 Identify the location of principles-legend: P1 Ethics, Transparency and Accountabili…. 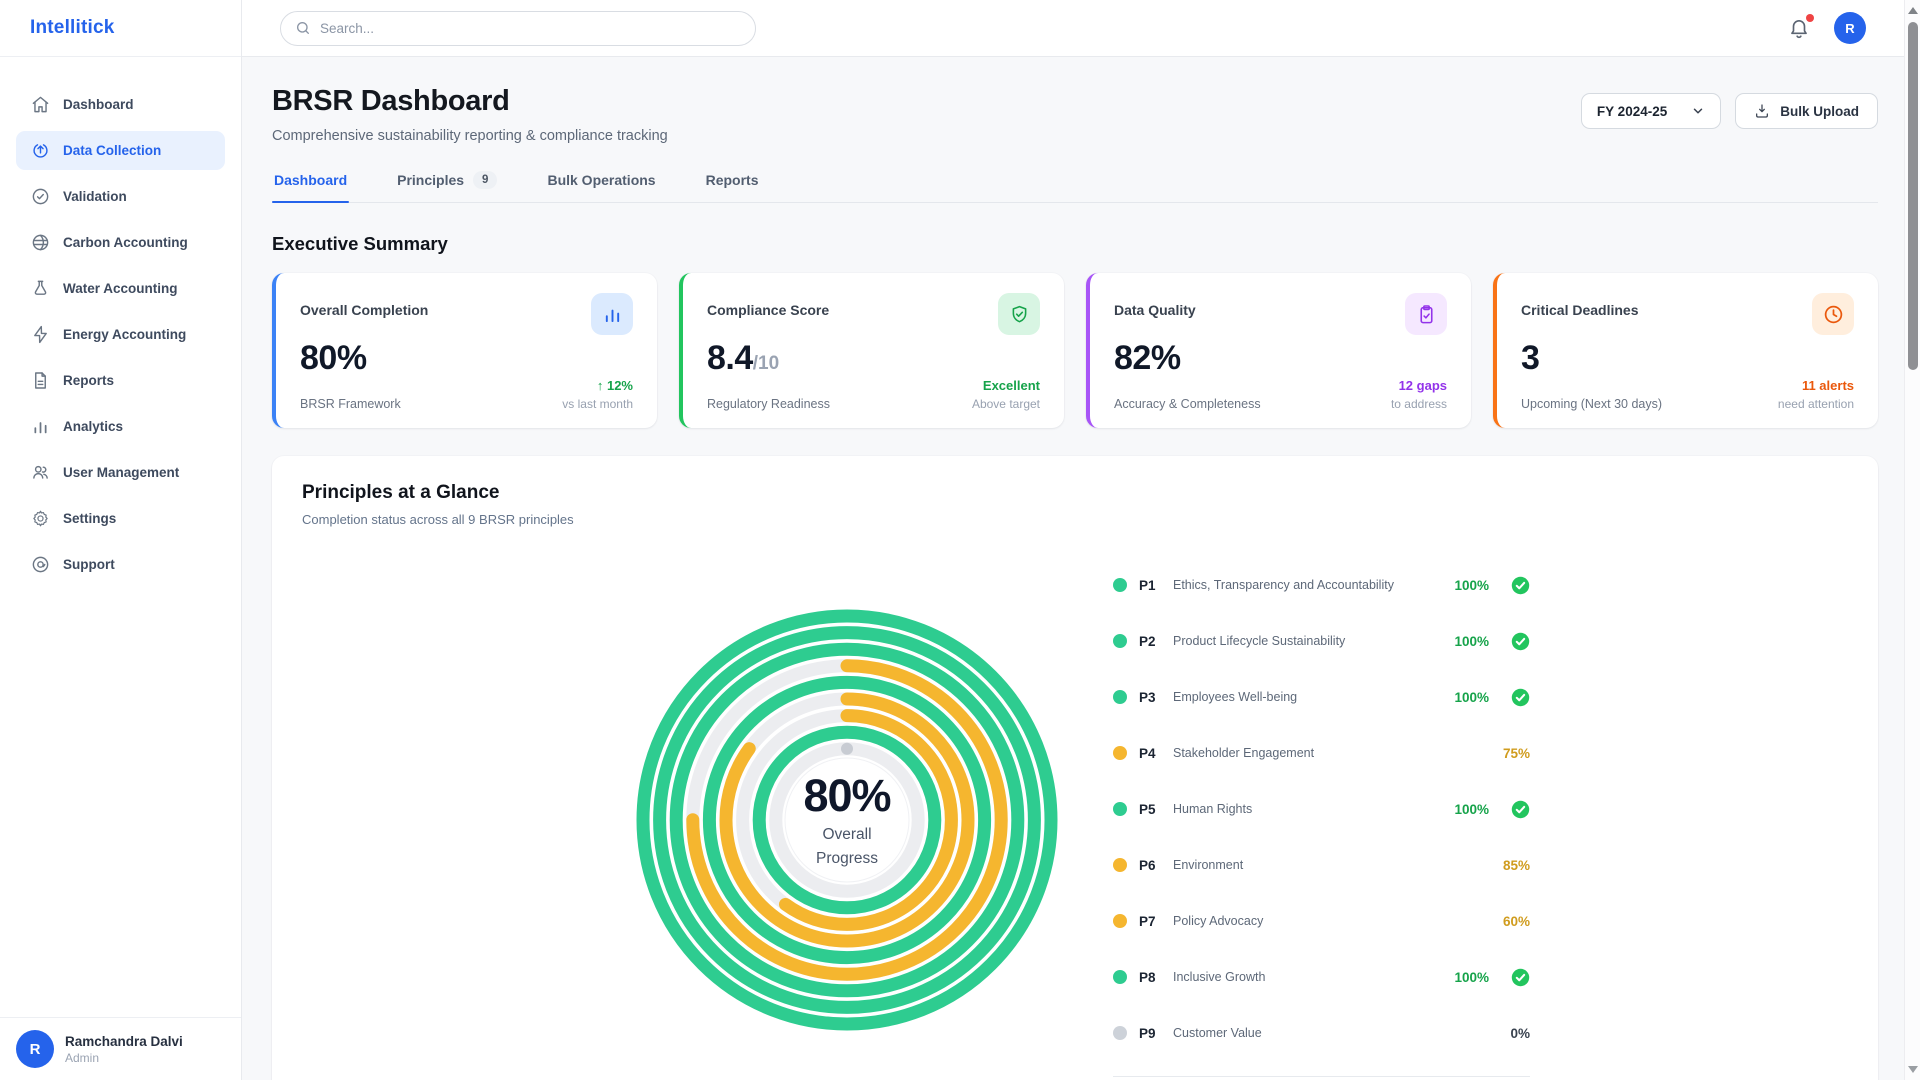
(1321, 802).